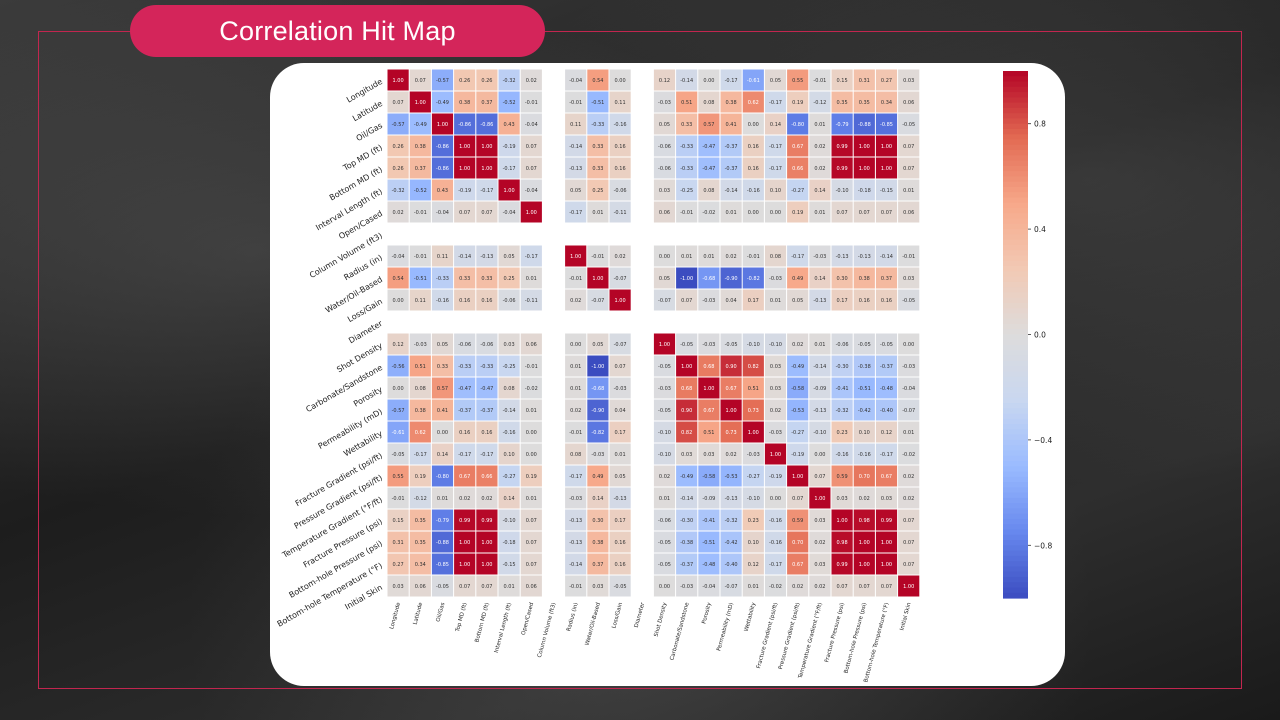 The width and height of the screenshot is (1280, 720). I want to click on cell-value-label: -0.56, so click(398, 367).